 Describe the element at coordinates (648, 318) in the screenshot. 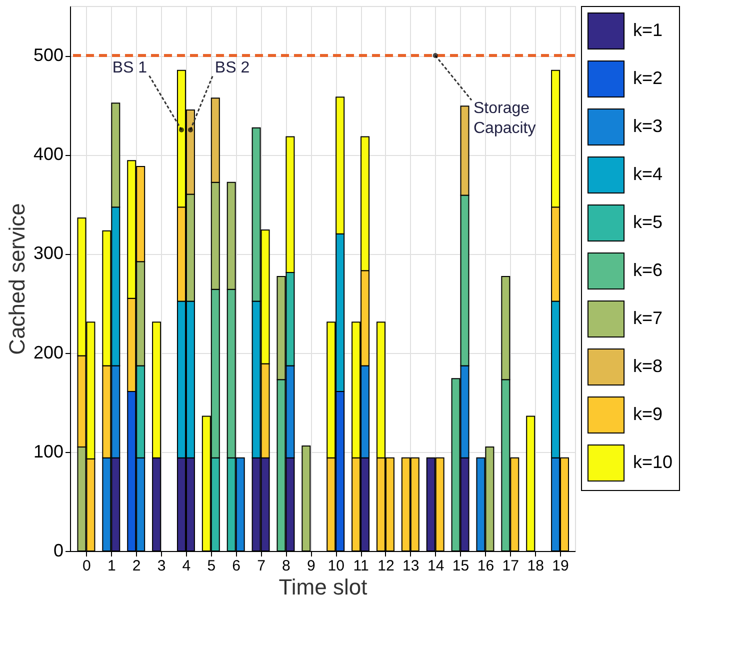

I see `legend-label: k=7` at that location.